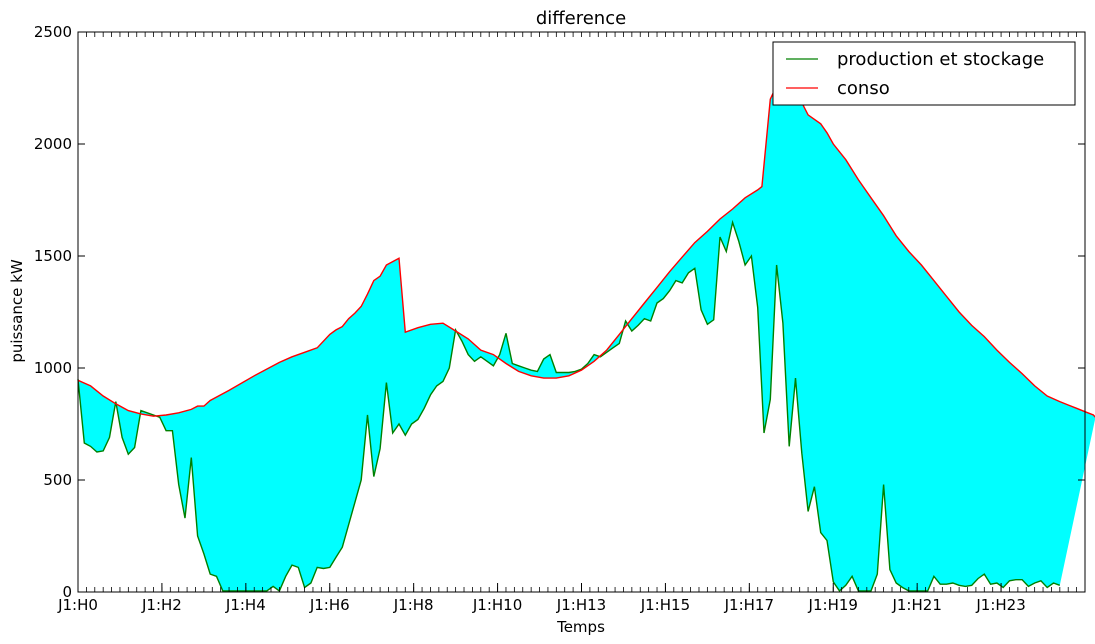 Image resolution: width=1095 pixels, height=644 pixels. I want to click on x-tick-label: J1:H4, so click(245, 605).